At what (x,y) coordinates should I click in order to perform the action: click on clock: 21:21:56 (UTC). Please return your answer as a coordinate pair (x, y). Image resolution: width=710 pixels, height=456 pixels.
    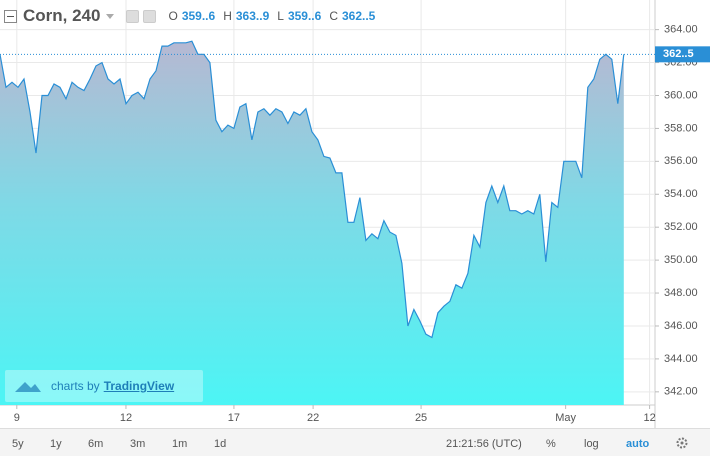
    Looking at the image, I should click on (484, 444).